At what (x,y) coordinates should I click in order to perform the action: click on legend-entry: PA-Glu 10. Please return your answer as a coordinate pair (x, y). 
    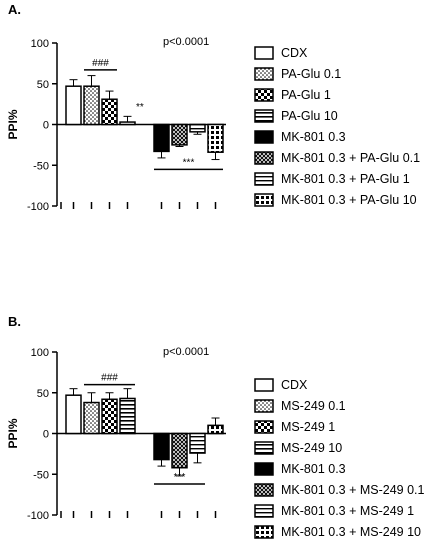
    Looking at the image, I should click on (296, 116).